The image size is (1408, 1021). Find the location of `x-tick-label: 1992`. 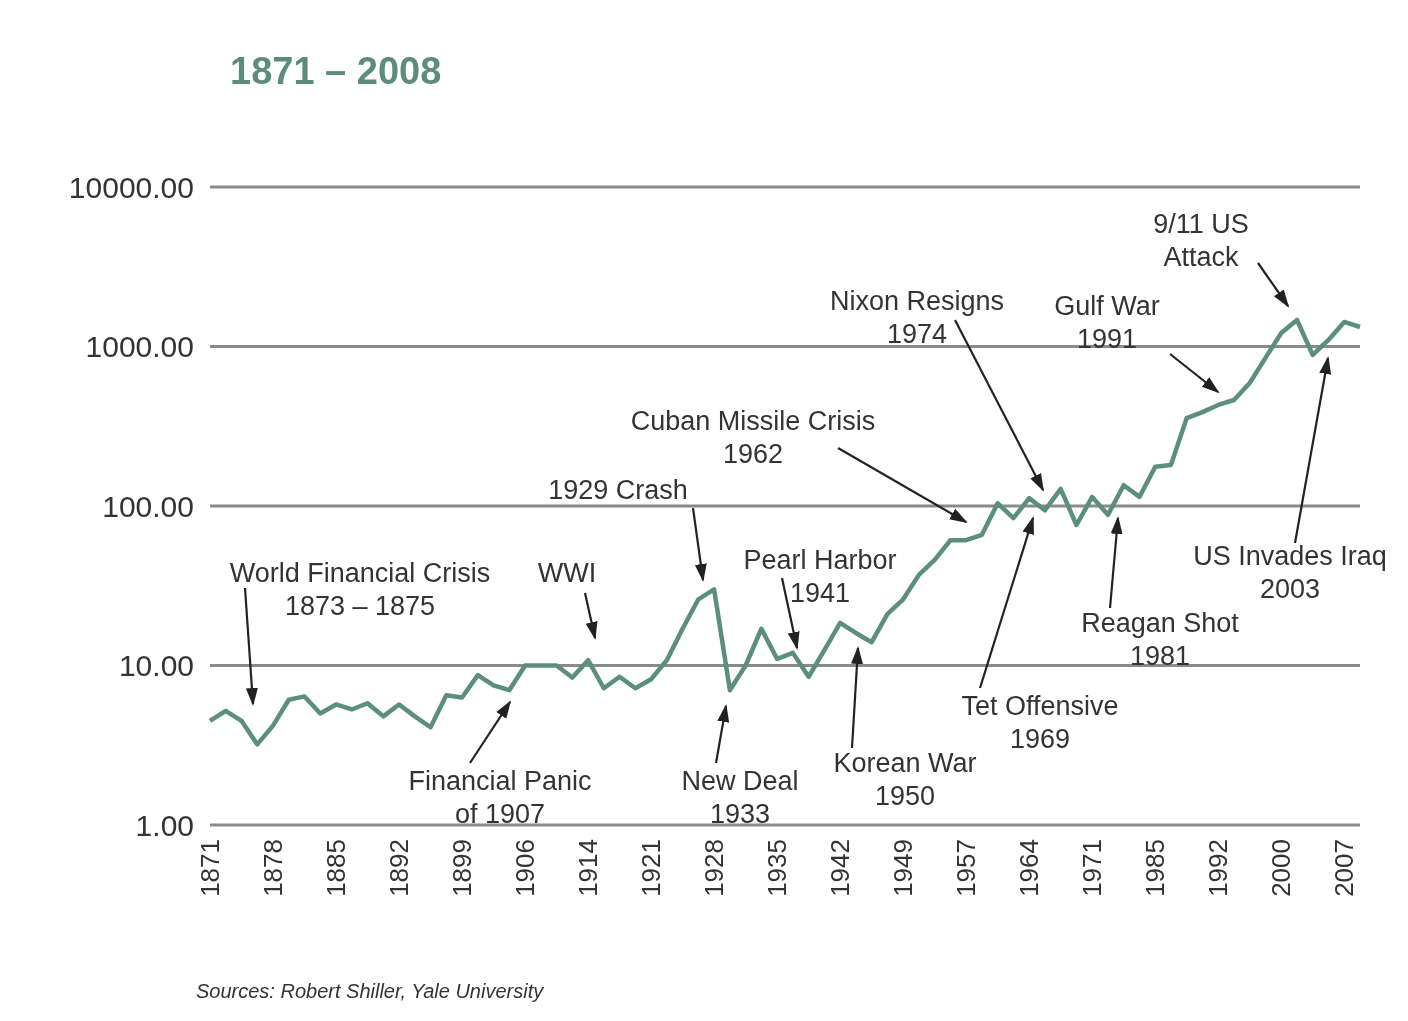

x-tick-label: 1992 is located at coordinates (1218, 868).